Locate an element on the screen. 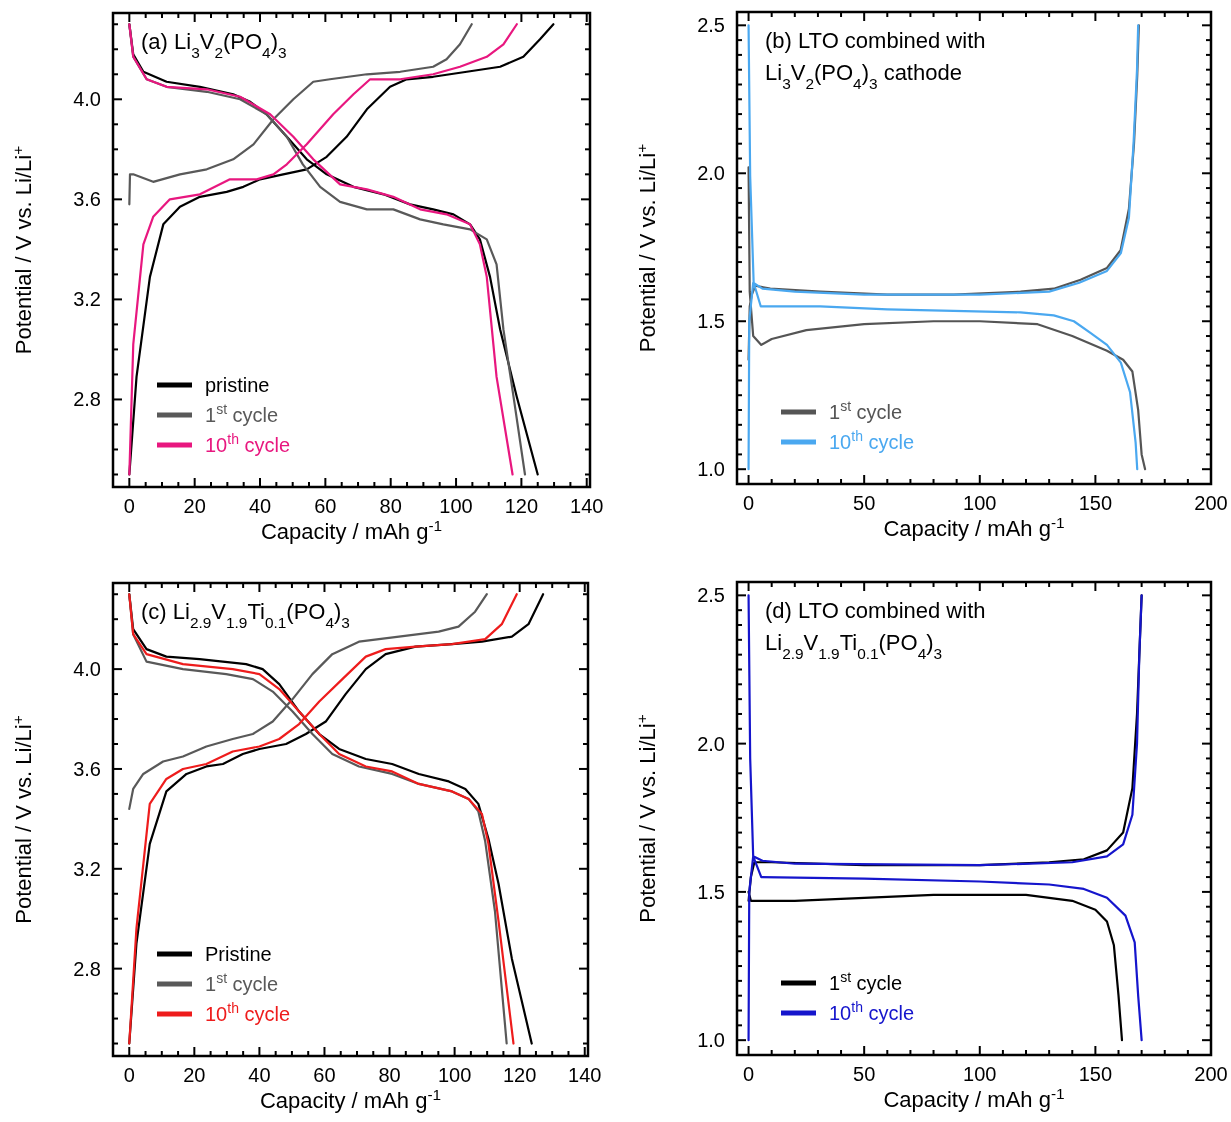  chart-title: (d) LTO combined with Li$_{2.9}$V$_{1.9}$Ti$_{0.1}$(PO$_{4}$)$_{3}$ is located at coordinates (875, 630).